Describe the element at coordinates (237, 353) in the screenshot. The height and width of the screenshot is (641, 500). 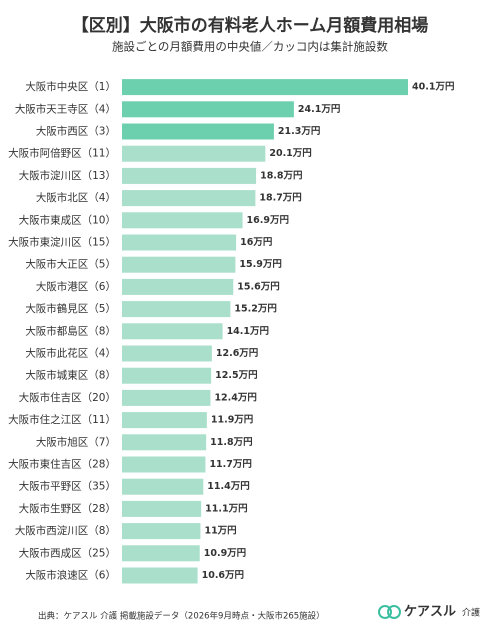
I see `value-label: 12.6万円` at that location.